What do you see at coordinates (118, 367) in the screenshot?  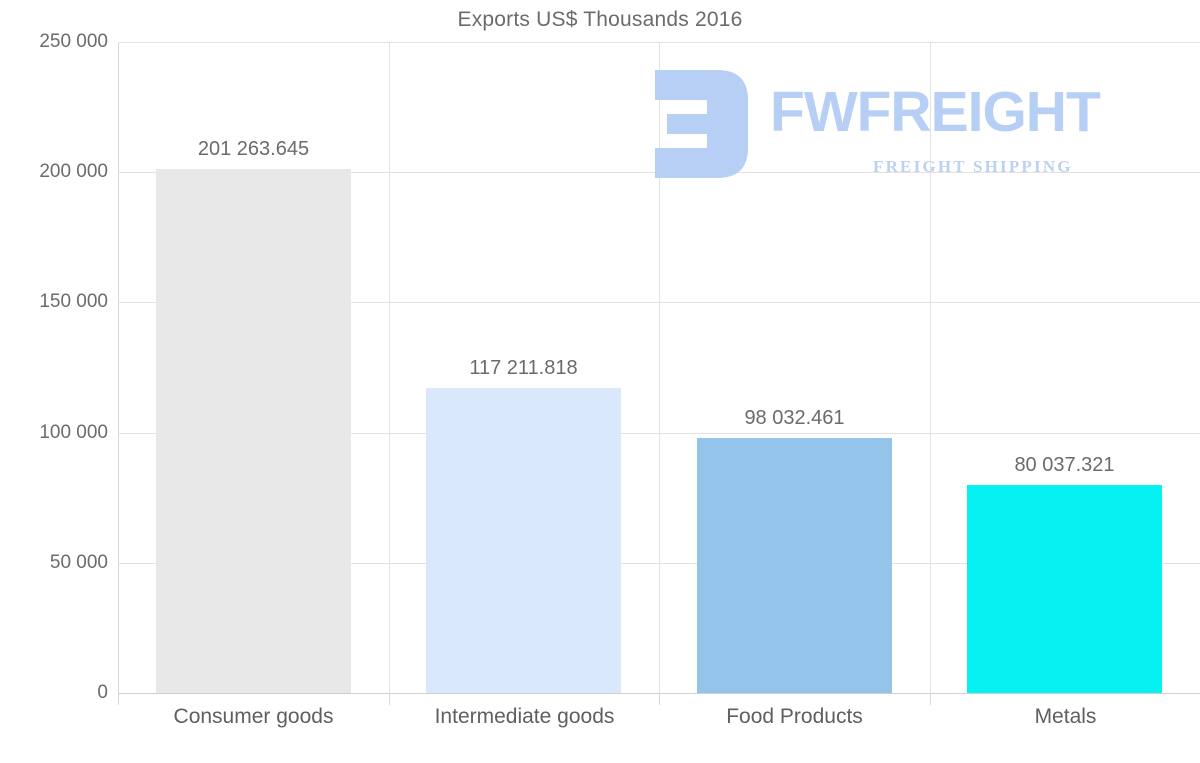 I see `y-axis-line` at bounding box center [118, 367].